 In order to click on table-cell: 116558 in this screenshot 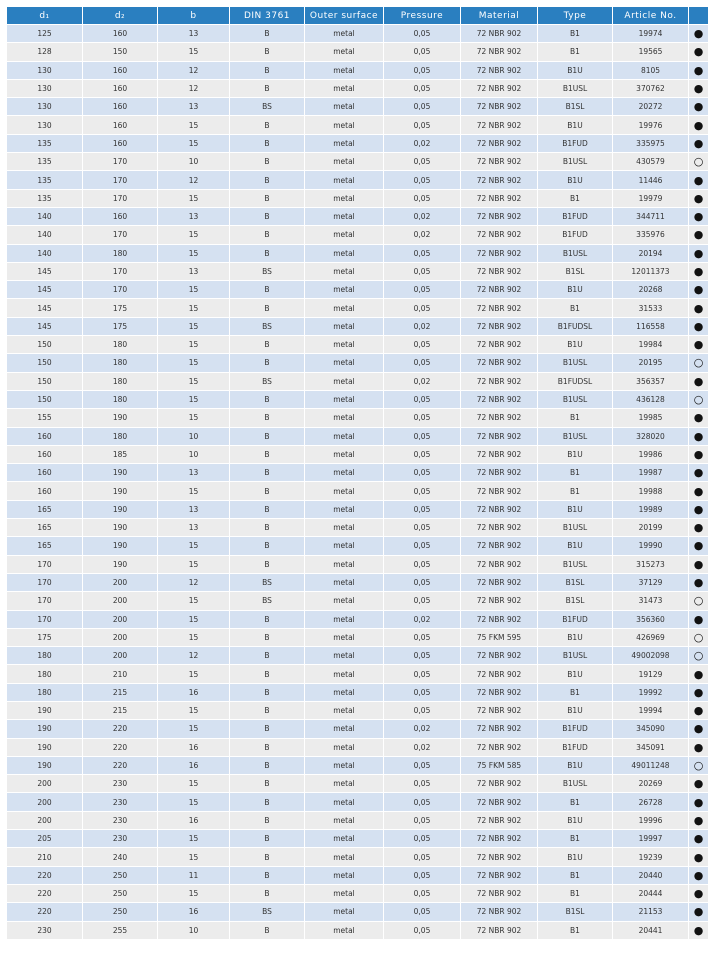, I will do `click(650, 326)`.